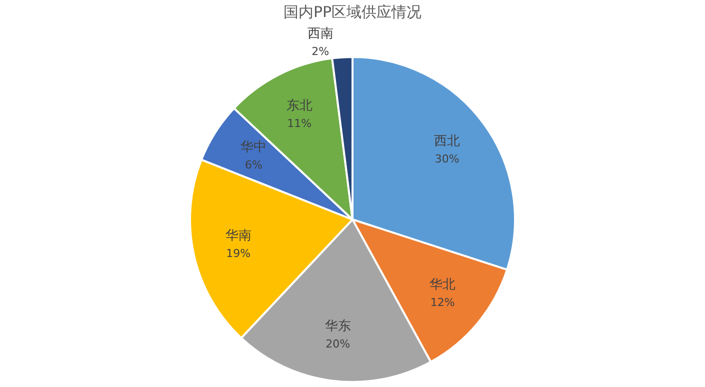 This screenshot has height=387, width=705. I want to click on slice-label: 华东, so click(337, 326).